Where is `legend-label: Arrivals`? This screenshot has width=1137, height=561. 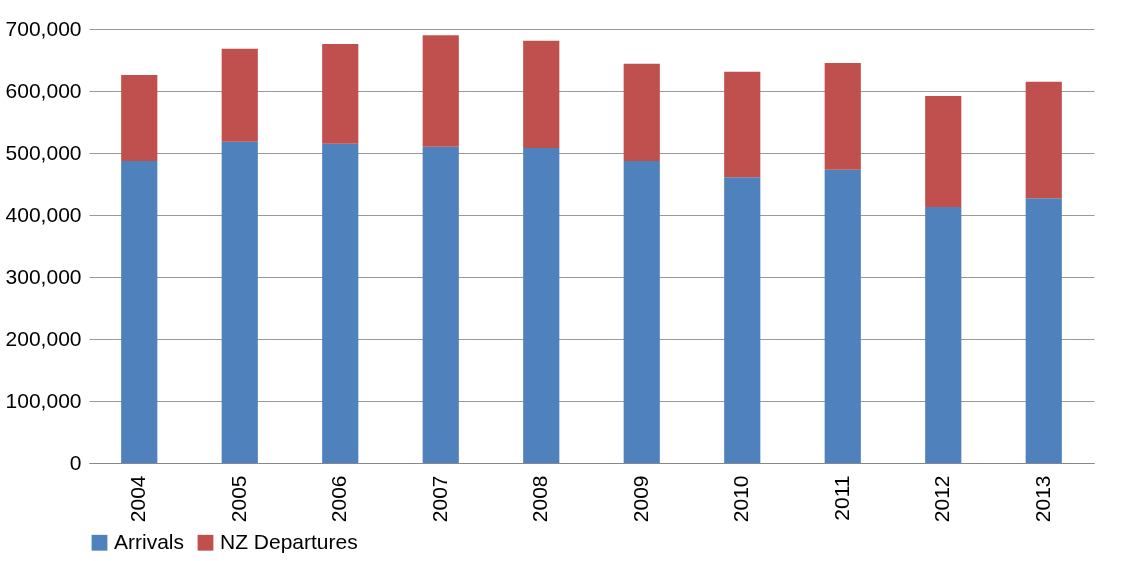 legend-label: Arrivals is located at coordinates (149, 541).